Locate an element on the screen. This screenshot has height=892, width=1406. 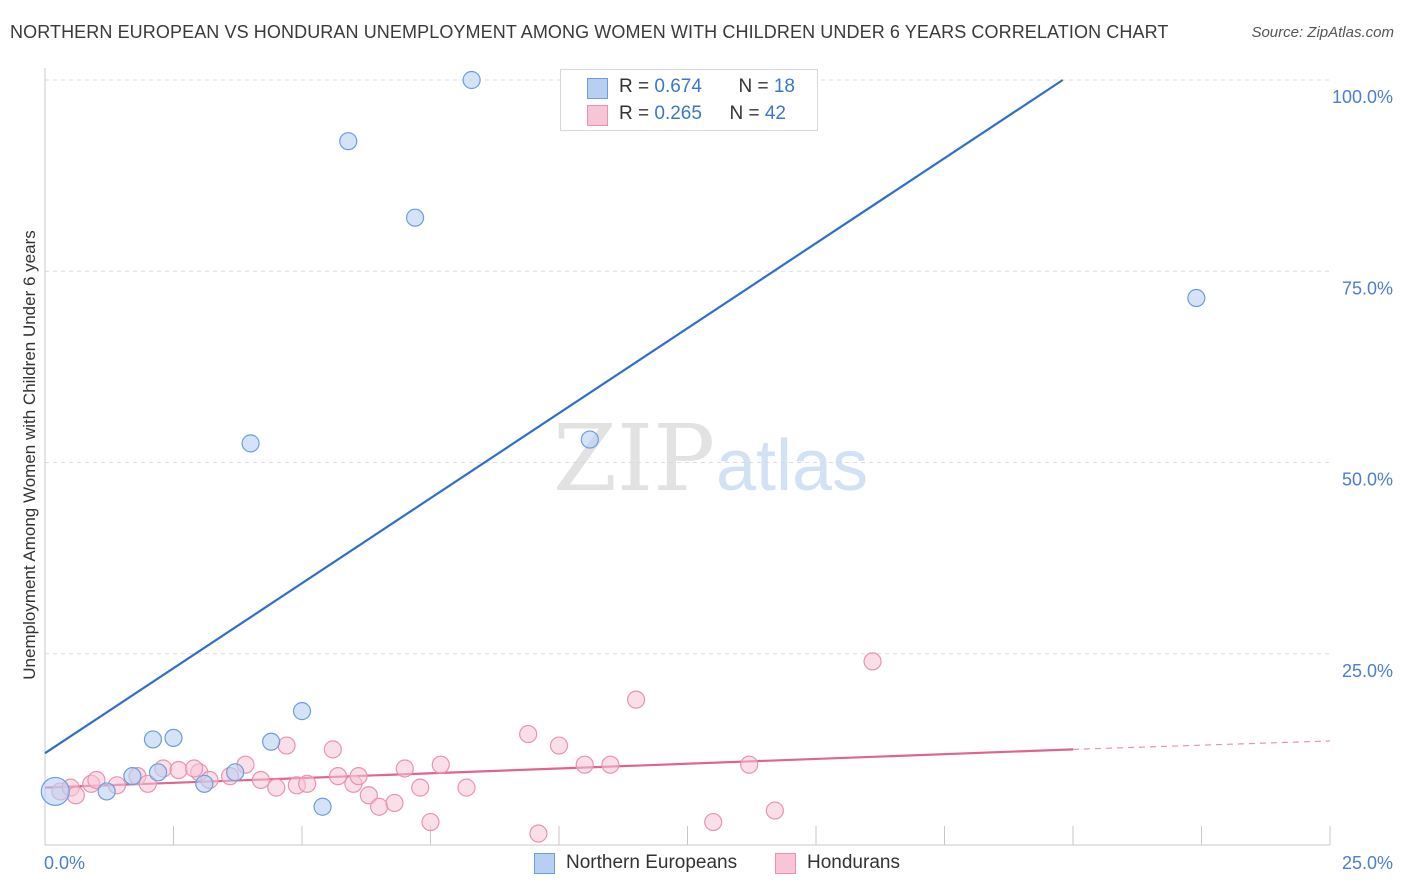
y-tick-label: 50.0% is located at coordinates (1367, 480).